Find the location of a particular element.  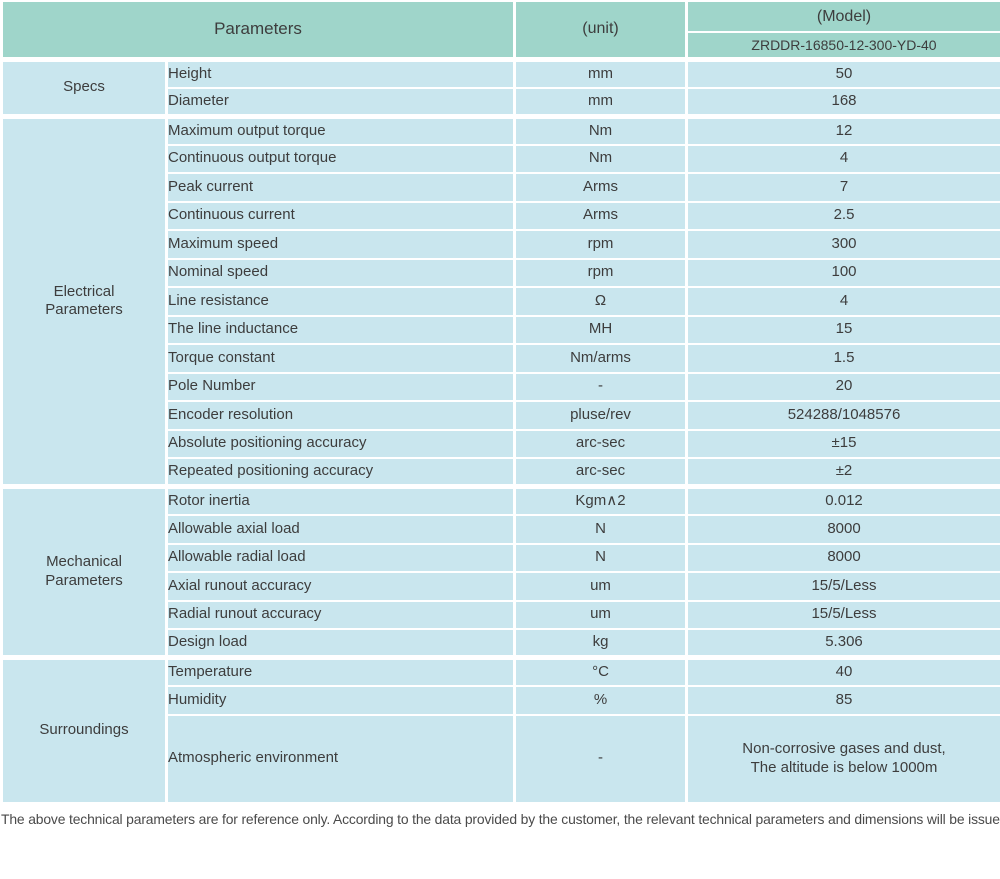

param-name: Maximum speed is located at coordinates (340, 244).